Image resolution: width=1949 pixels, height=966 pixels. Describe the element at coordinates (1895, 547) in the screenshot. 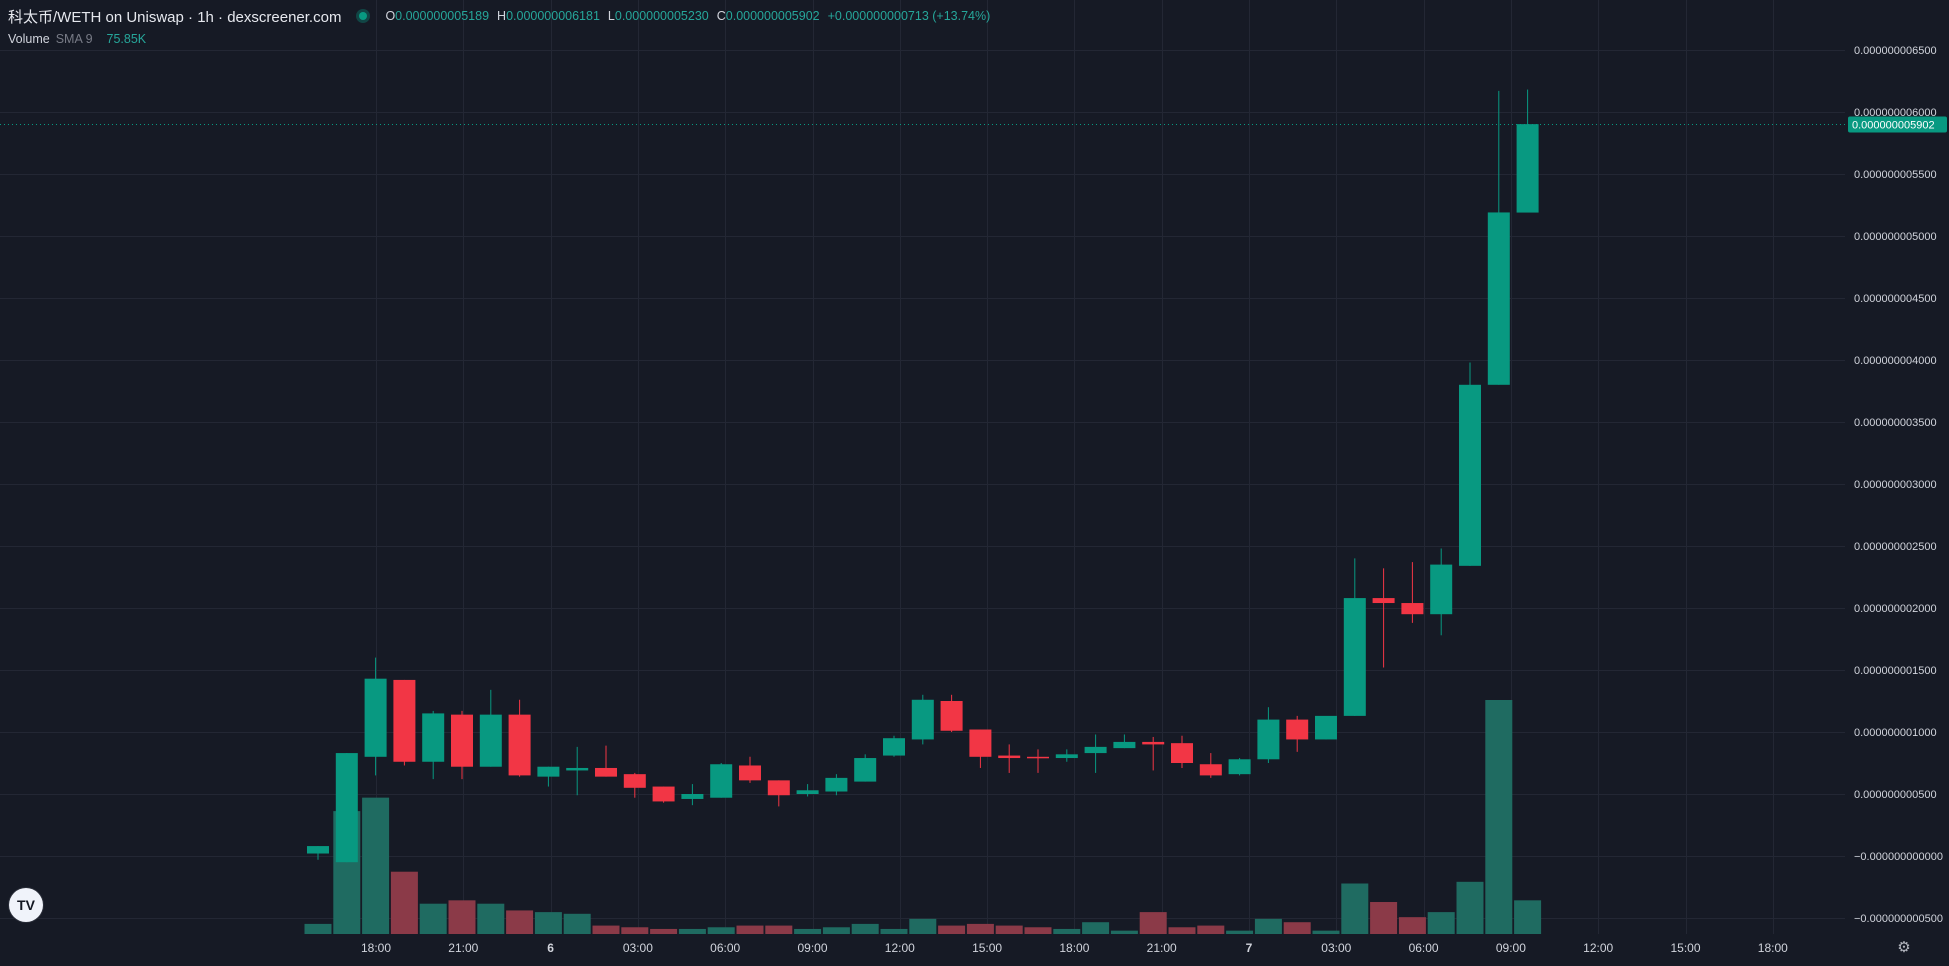

I see `price-tick-label: 0.000000002500` at that location.